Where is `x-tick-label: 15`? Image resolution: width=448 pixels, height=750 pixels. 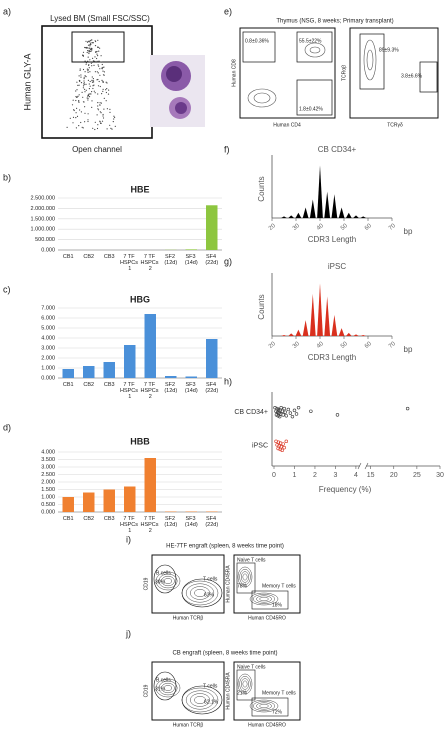 x-tick-label: 15 is located at coordinates (371, 475).